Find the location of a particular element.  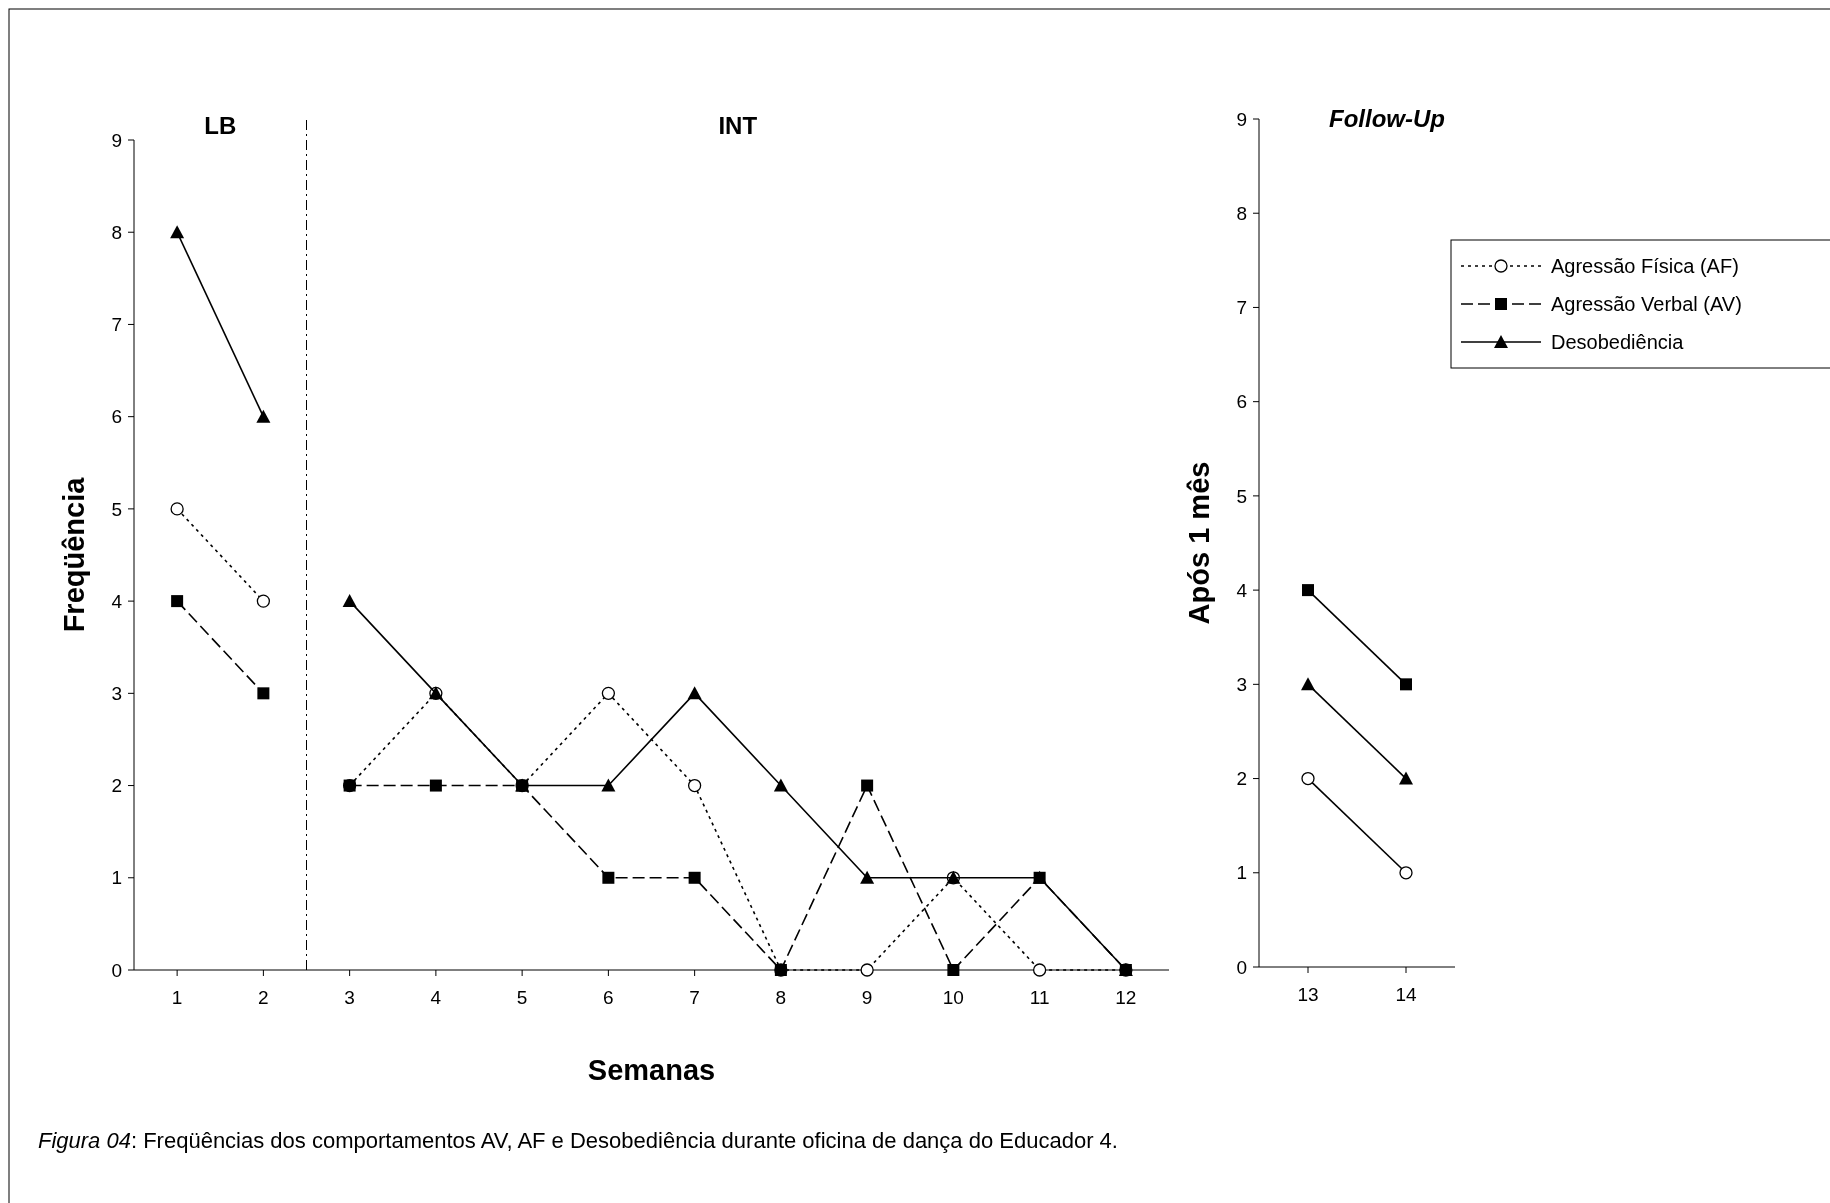

legend-label: Desobediência is located at coordinates (1618, 342).